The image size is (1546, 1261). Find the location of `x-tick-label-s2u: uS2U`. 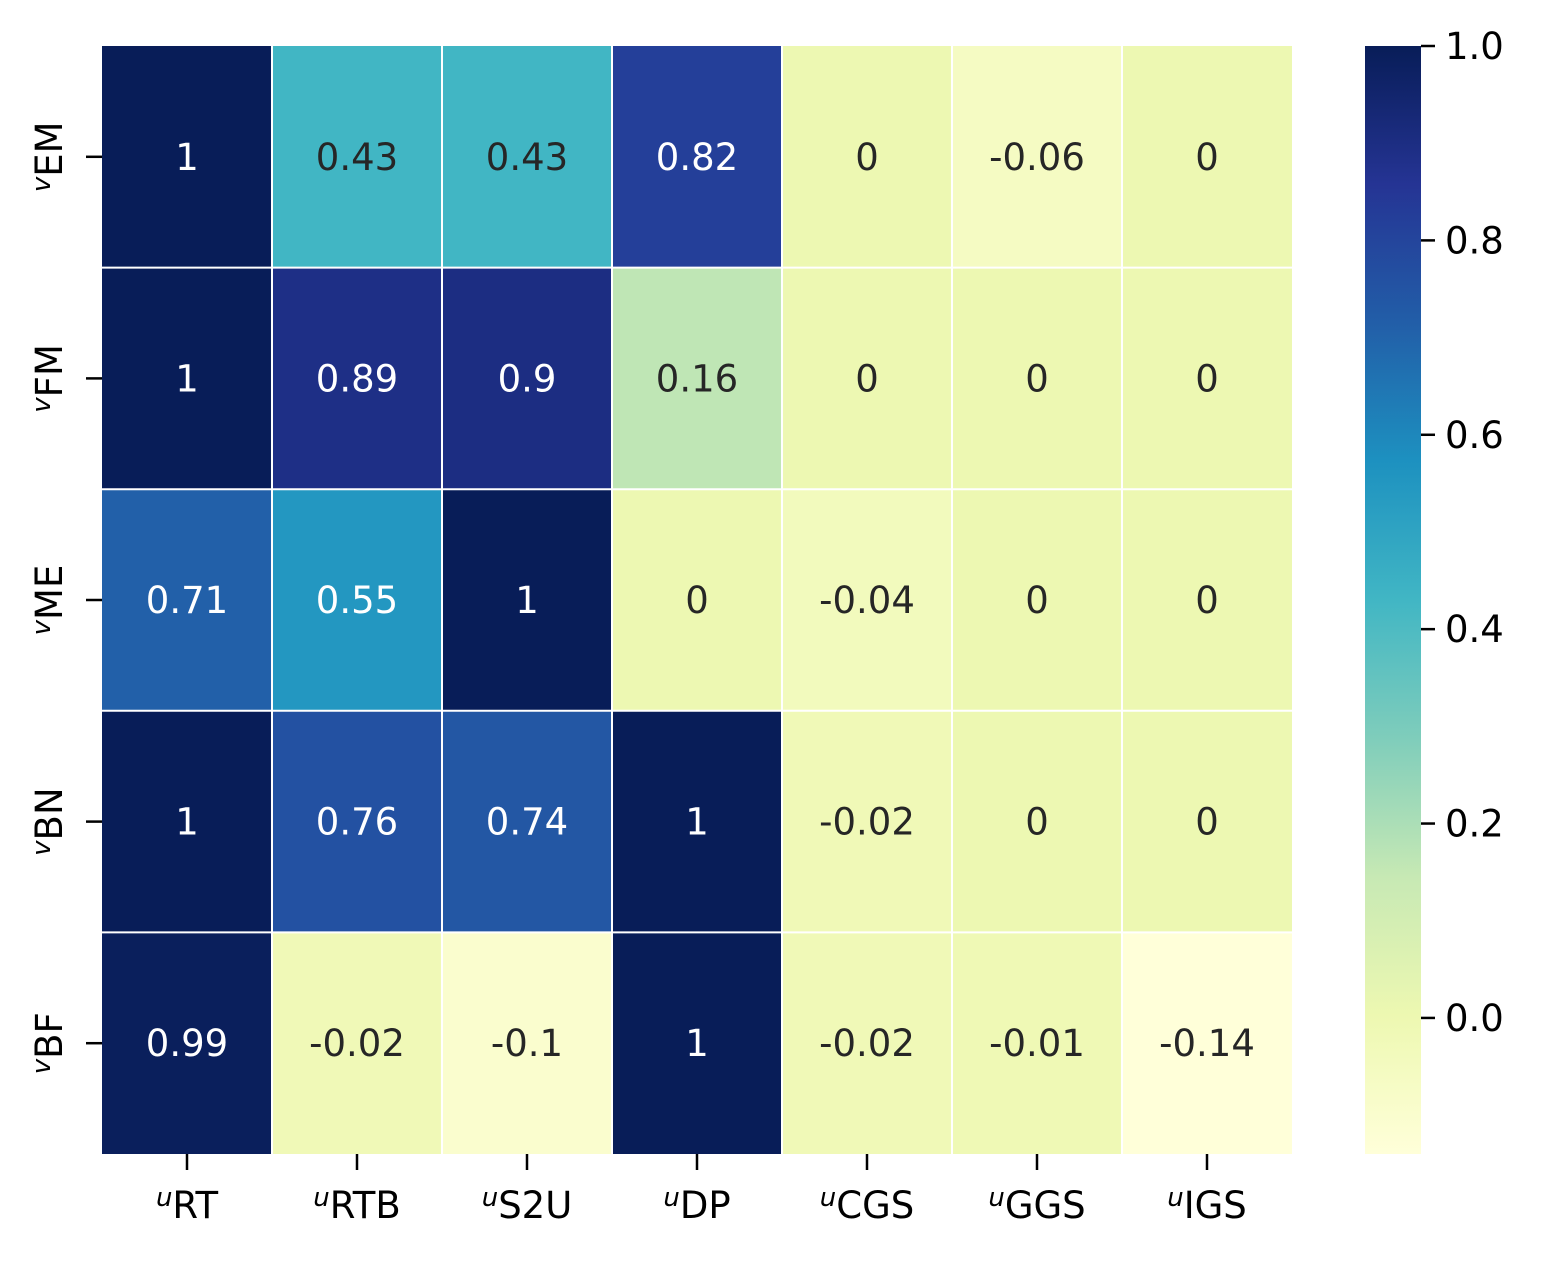

x-tick-label-s2u: uS2U is located at coordinates (527, 1205).